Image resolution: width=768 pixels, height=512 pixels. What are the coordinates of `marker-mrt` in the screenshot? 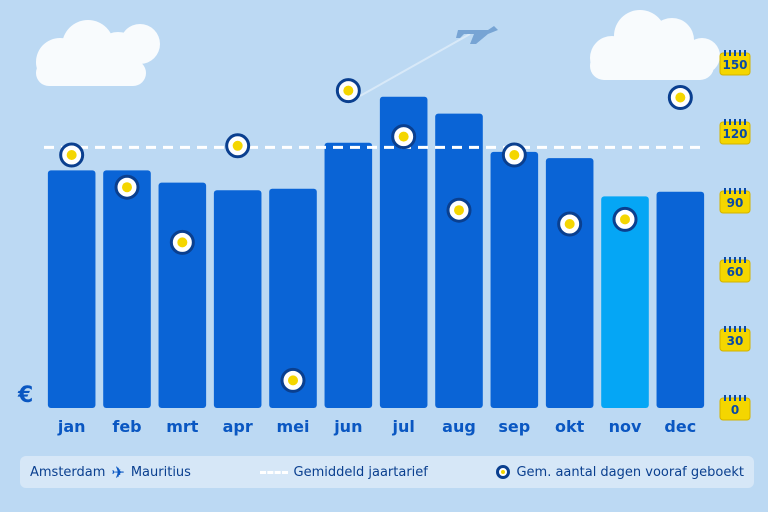 It's located at (182, 242).